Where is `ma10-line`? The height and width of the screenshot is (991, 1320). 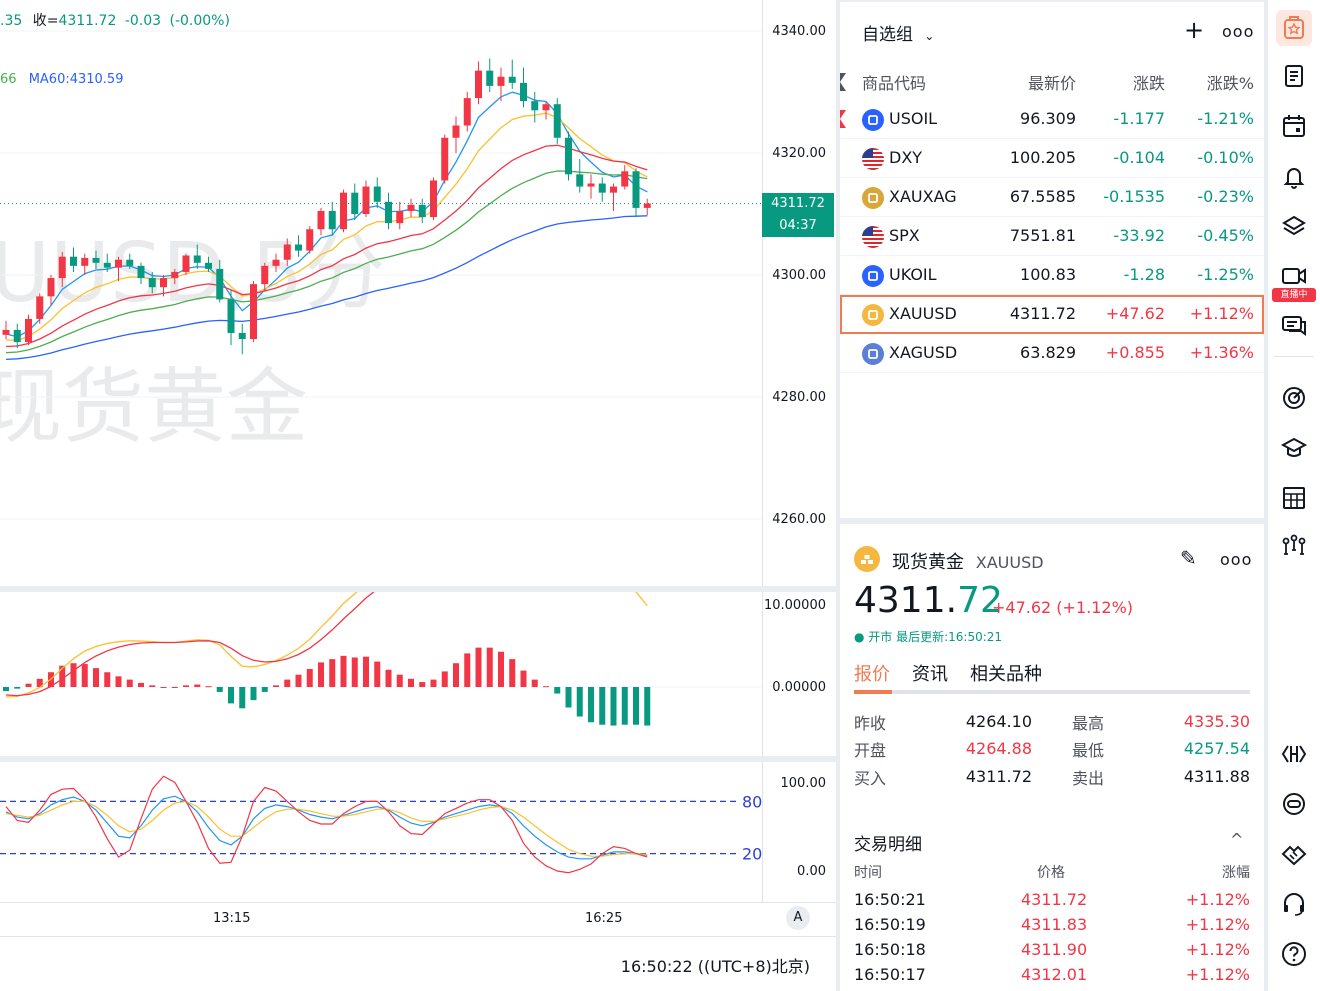 ma10-line is located at coordinates (326, 226).